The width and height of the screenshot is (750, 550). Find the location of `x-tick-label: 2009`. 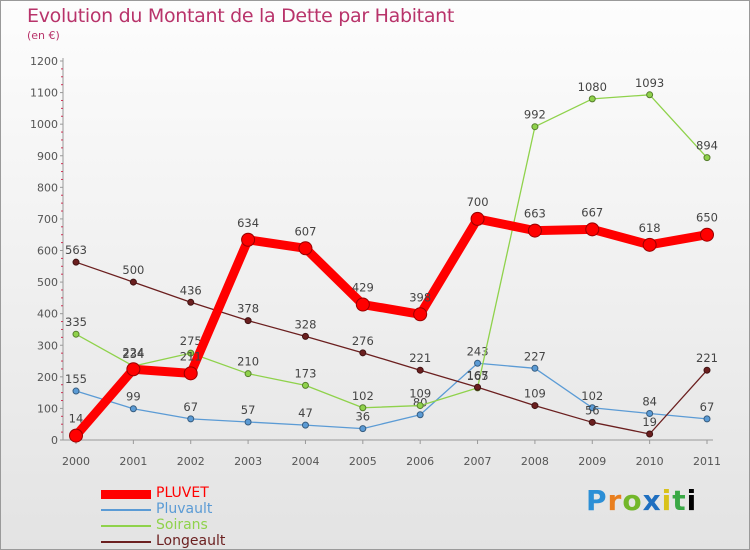

x-tick-label: 2009 is located at coordinates (592, 461).